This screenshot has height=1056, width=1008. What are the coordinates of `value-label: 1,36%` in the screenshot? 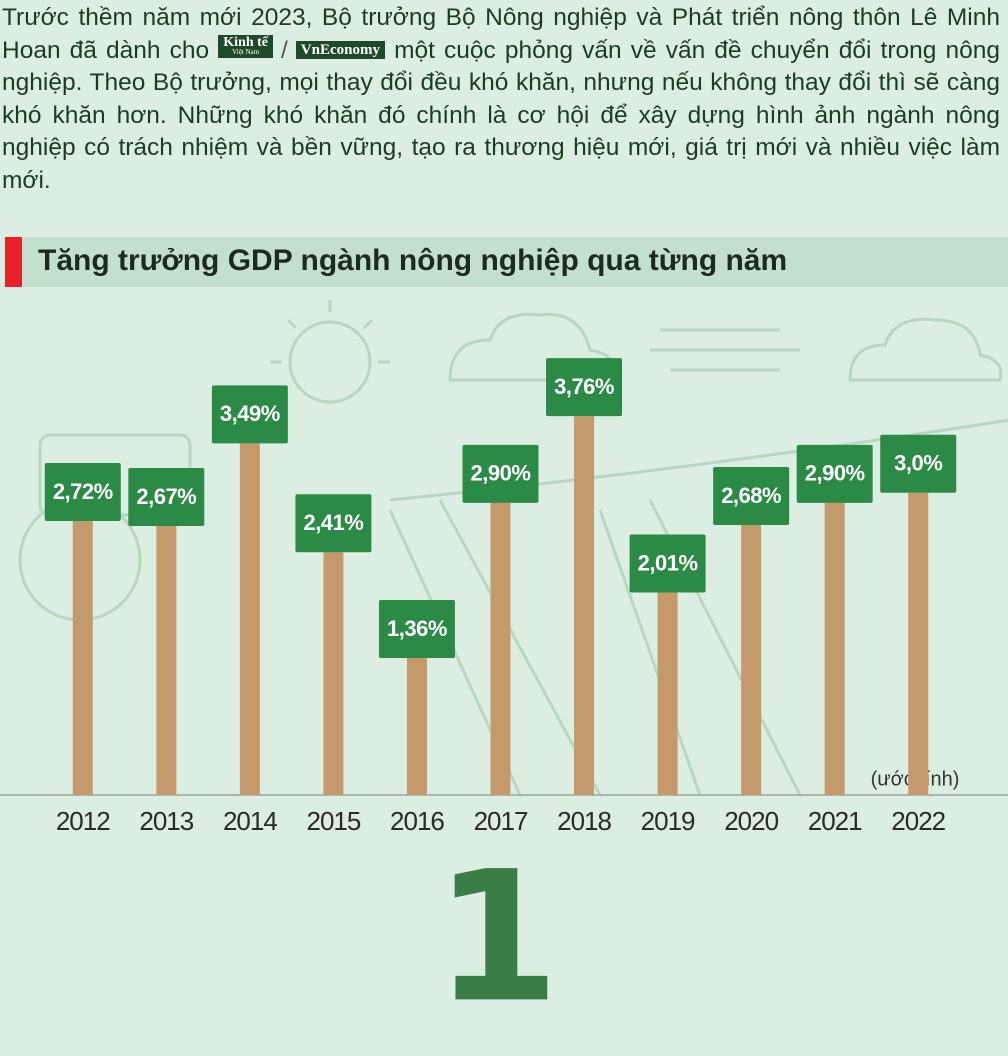 It's located at (417, 628).